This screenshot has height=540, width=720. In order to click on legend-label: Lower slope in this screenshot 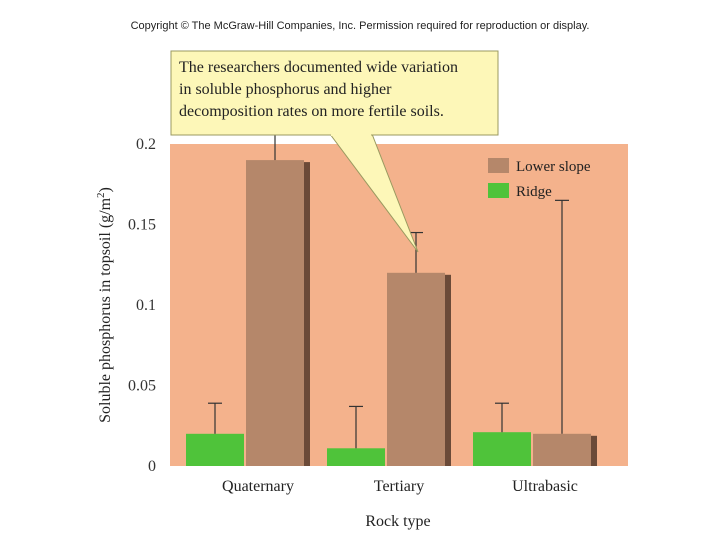, I will do `click(553, 167)`.